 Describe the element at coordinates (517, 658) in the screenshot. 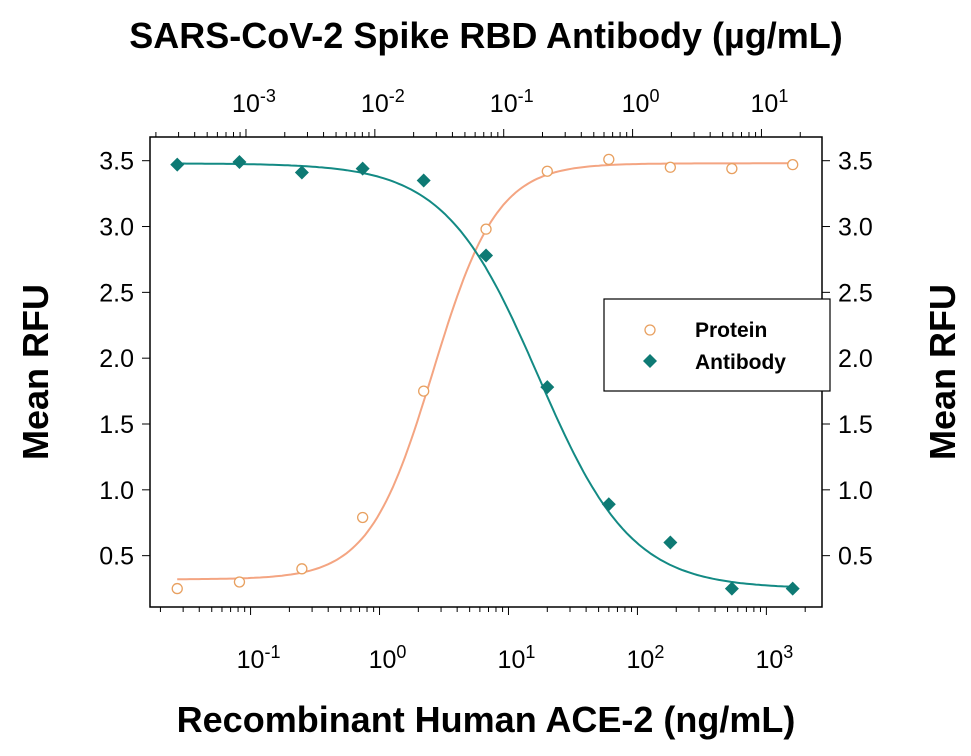

I see `x-tick-label: 10¹` at that location.